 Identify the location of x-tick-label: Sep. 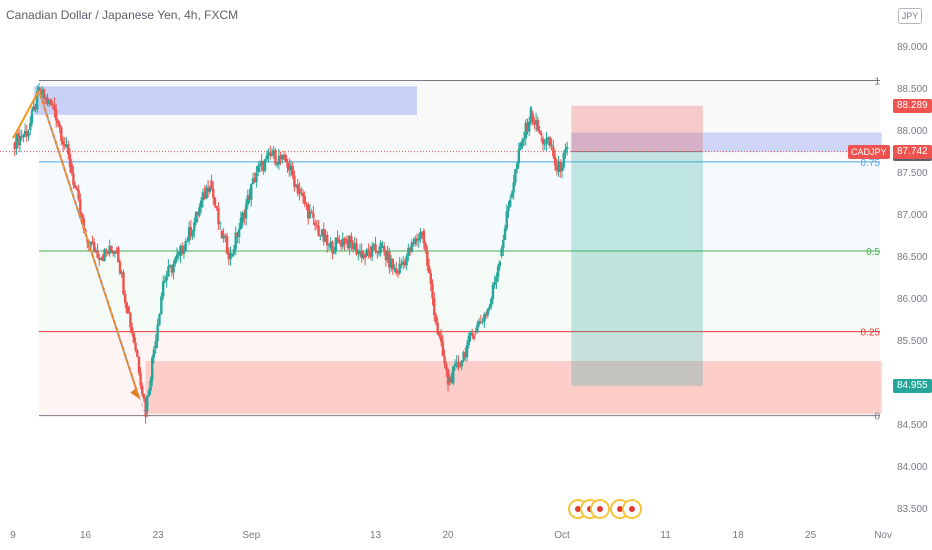
(251, 535).